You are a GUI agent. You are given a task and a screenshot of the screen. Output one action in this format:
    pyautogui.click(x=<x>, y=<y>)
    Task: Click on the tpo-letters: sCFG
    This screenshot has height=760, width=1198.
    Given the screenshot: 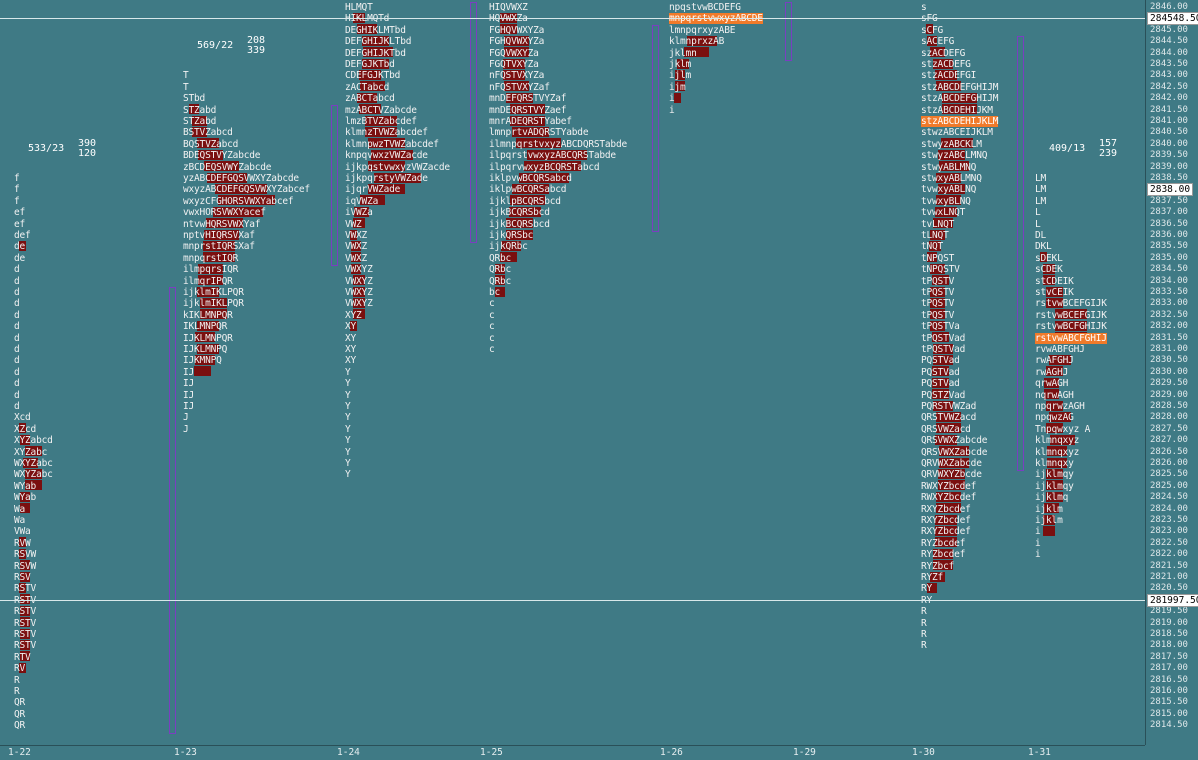 What is the action you would take?
    pyautogui.click(x=932, y=30)
    